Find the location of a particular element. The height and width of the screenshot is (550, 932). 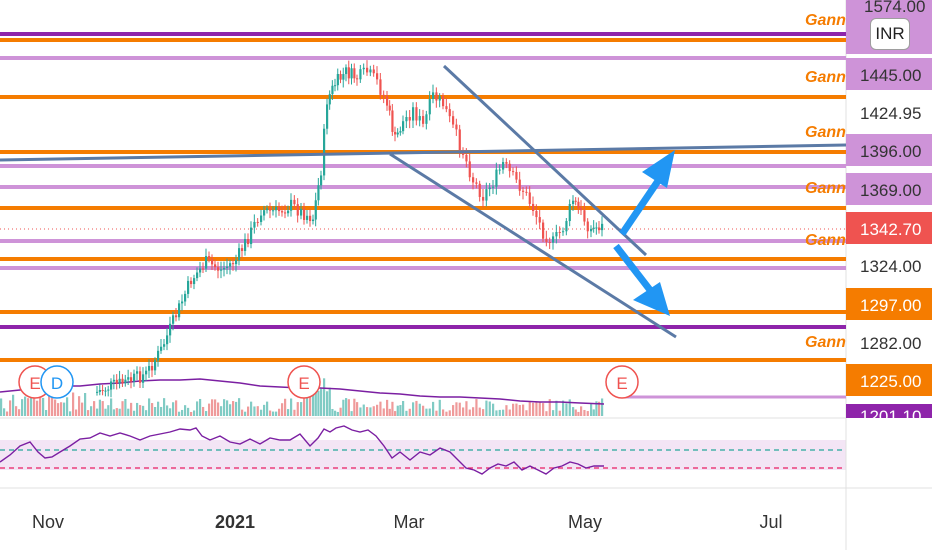

event-marker-d: D is located at coordinates (57, 382).